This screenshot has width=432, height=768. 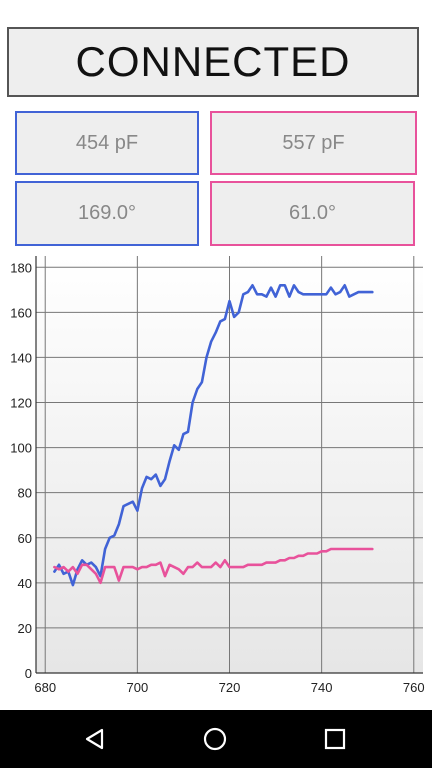 I want to click on series-line-pink, so click(x=213, y=566).